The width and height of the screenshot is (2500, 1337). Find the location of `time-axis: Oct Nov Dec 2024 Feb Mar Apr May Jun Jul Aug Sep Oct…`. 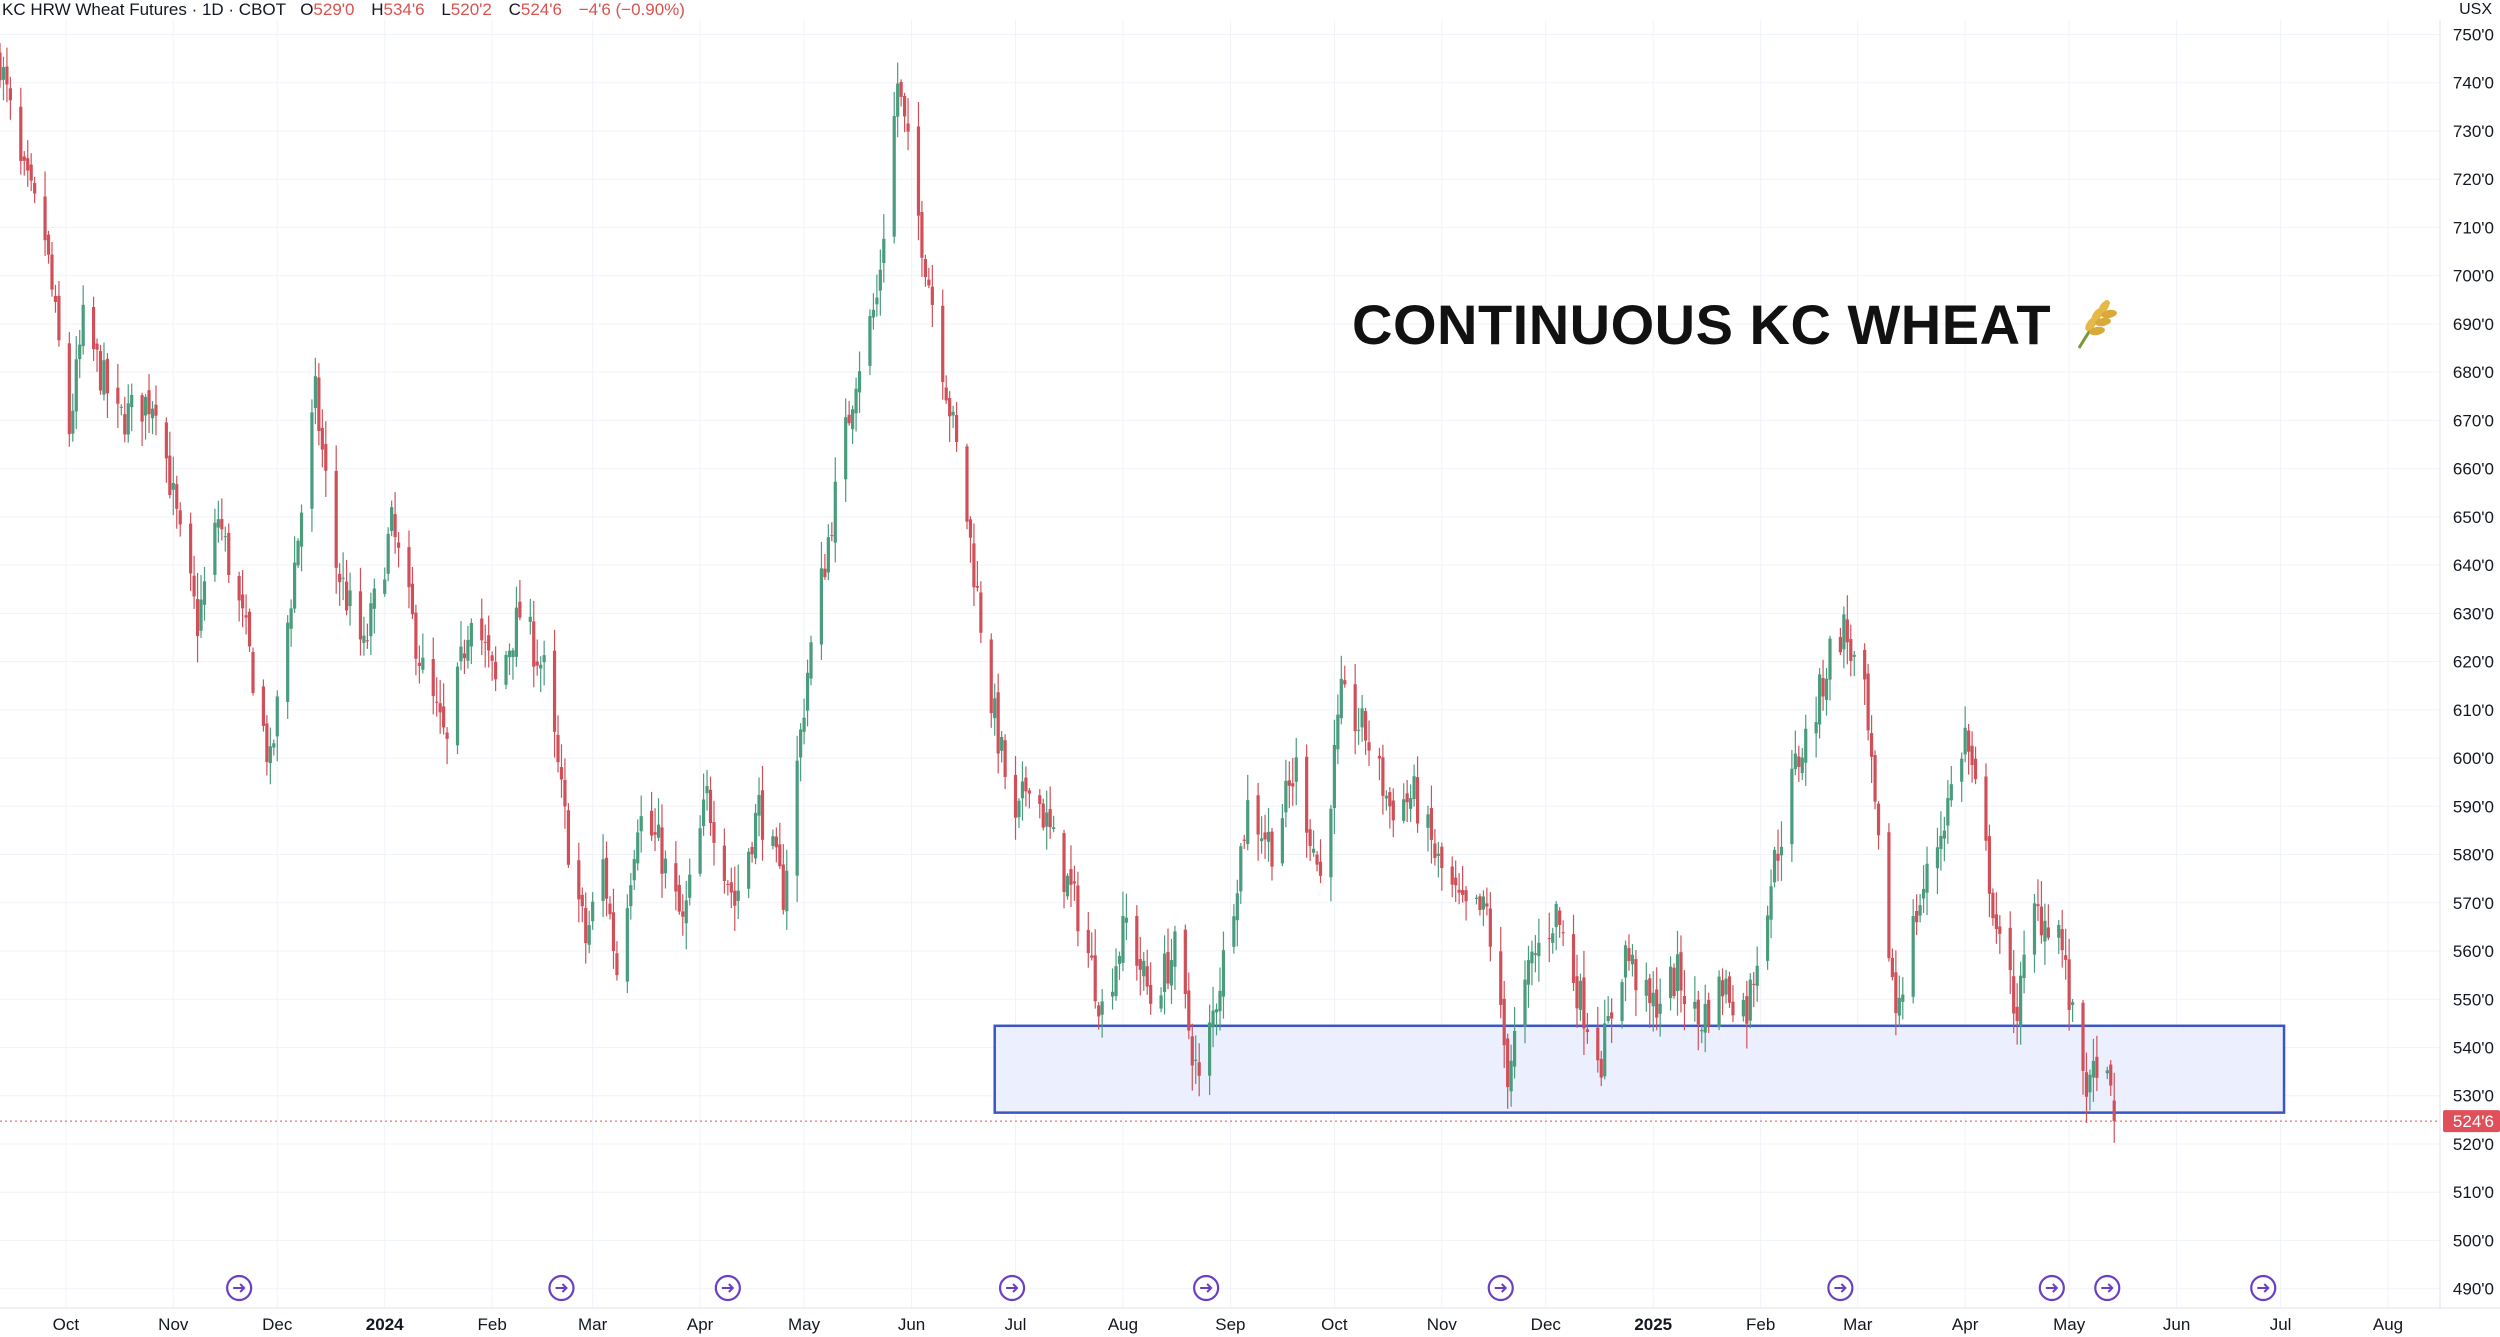

time-axis: Oct Nov Dec 2024 Feb Mar Apr May Jun Jul Aug Sep Oct… is located at coordinates (1250, 1322).